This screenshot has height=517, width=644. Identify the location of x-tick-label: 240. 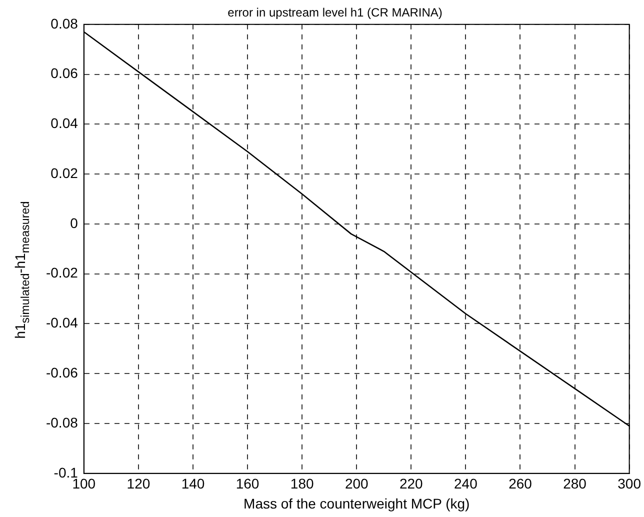
(466, 484).